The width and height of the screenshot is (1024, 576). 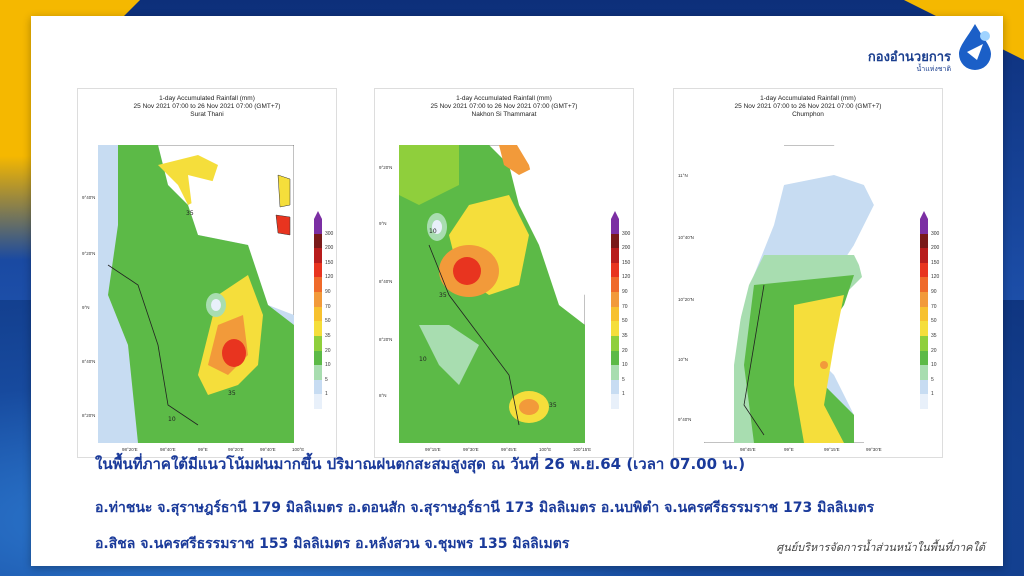 What do you see at coordinates (207, 114) in the screenshot?
I see `map-title-province: Surat Thani` at bounding box center [207, 114].